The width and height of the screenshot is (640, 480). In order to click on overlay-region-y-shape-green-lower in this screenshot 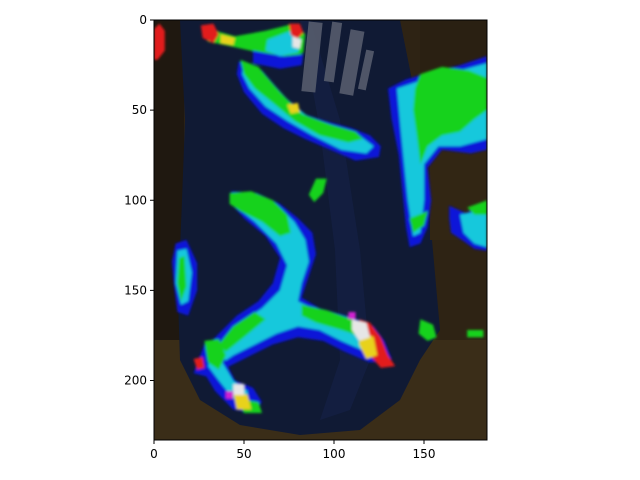, I will do `click(334, 321)`.